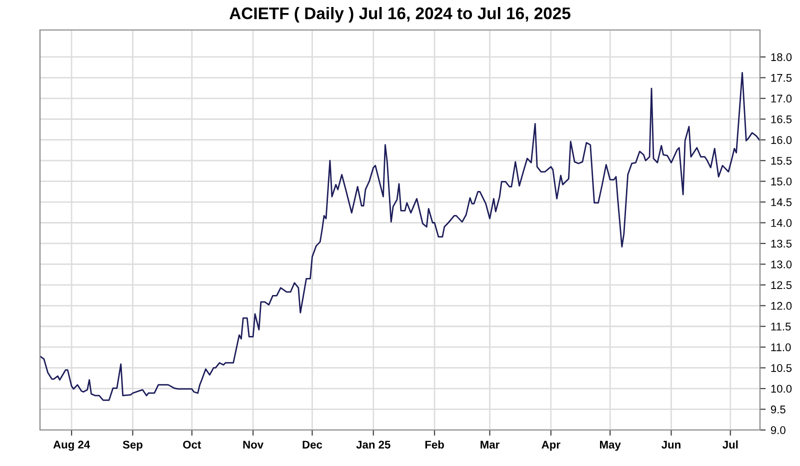 The image size is (800, 466). I want to click on chart-title: ACIETF ( Daily ) Jul 16, 2024 to Jul 16, 2025, so click(400, 14).